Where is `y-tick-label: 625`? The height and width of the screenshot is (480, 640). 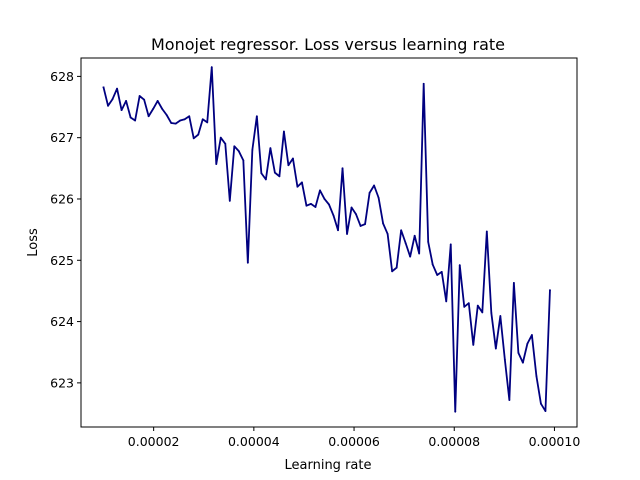
y-tick-label: 625 is located at coordinates (62, 260).